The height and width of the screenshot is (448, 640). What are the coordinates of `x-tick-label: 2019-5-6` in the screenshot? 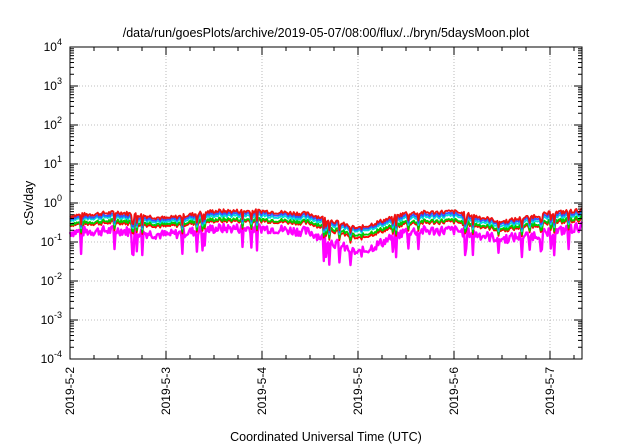 It's located at (454, 391).